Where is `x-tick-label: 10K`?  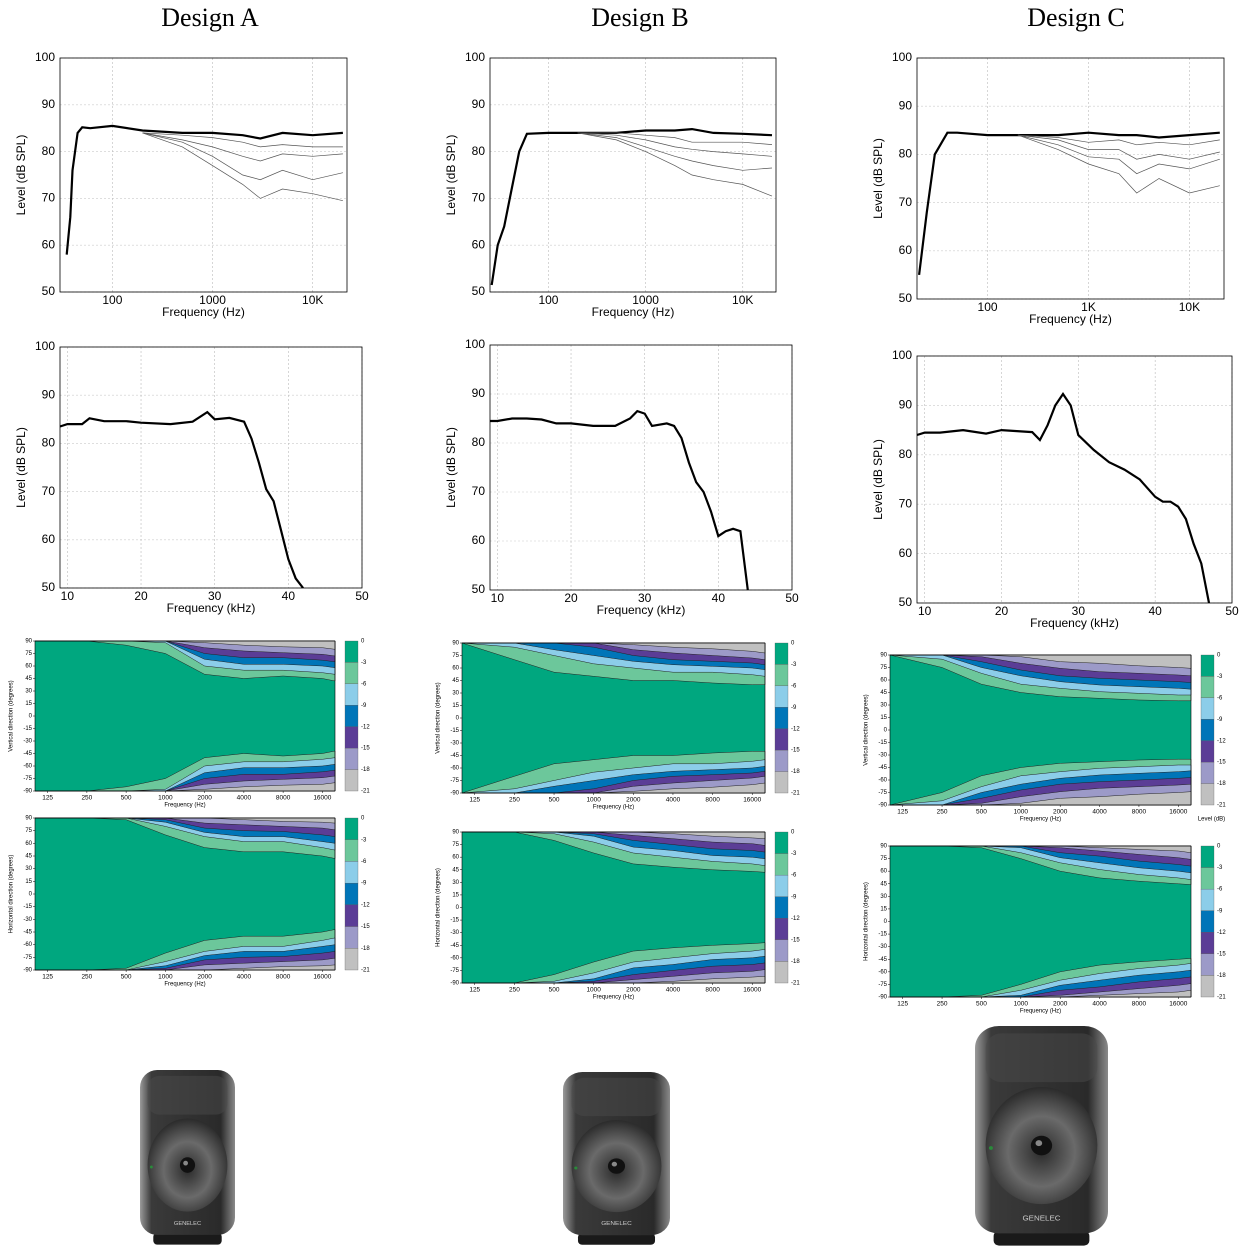
x-tick-label: 10K is located at coordinates (742, 300).